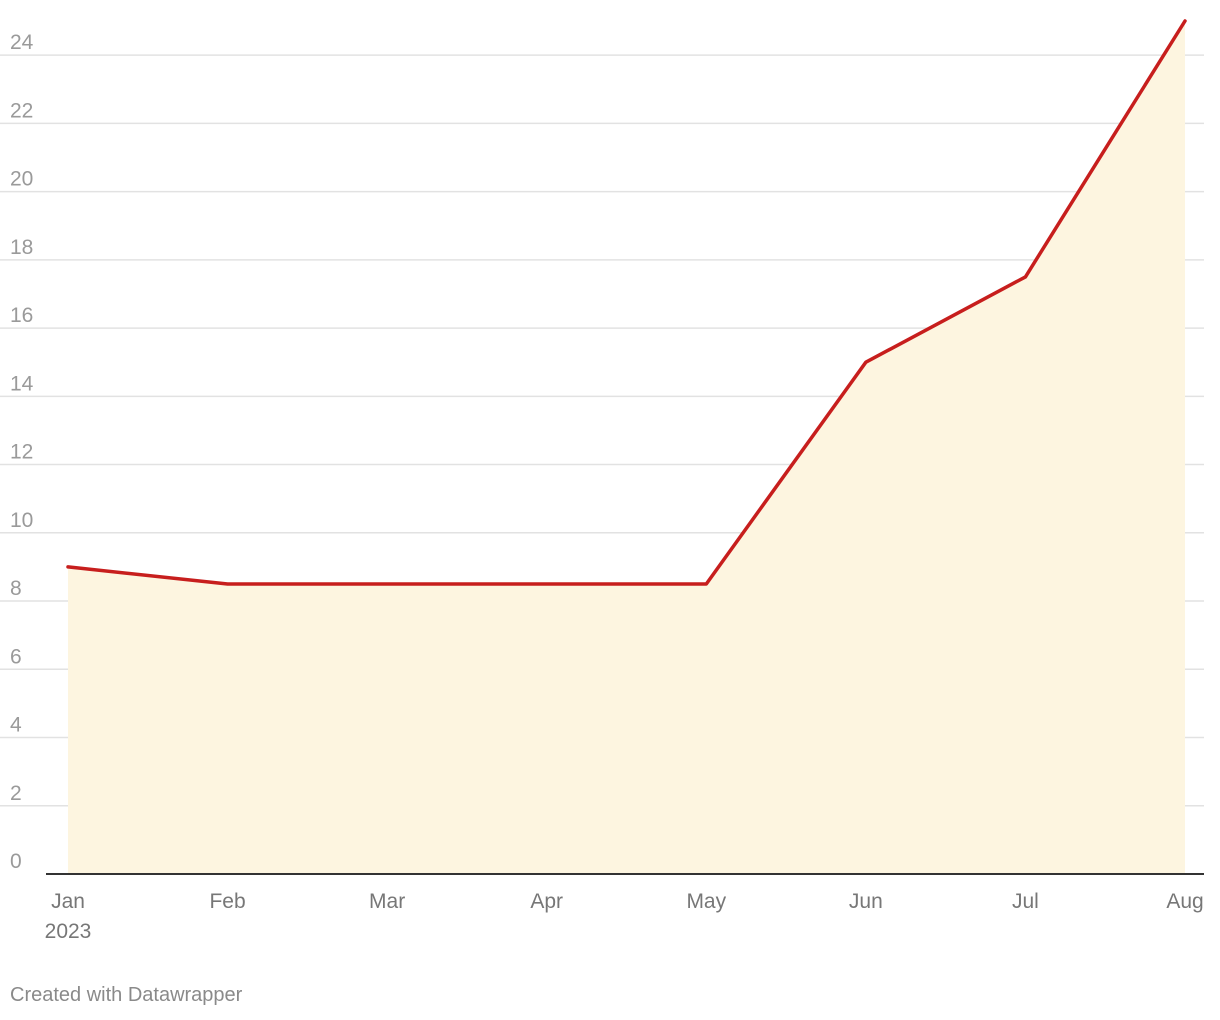 Image resolution: width=1220 pixels, height=1020 pixels. I want to click on y-tick-label: 16, so click(21, 315).